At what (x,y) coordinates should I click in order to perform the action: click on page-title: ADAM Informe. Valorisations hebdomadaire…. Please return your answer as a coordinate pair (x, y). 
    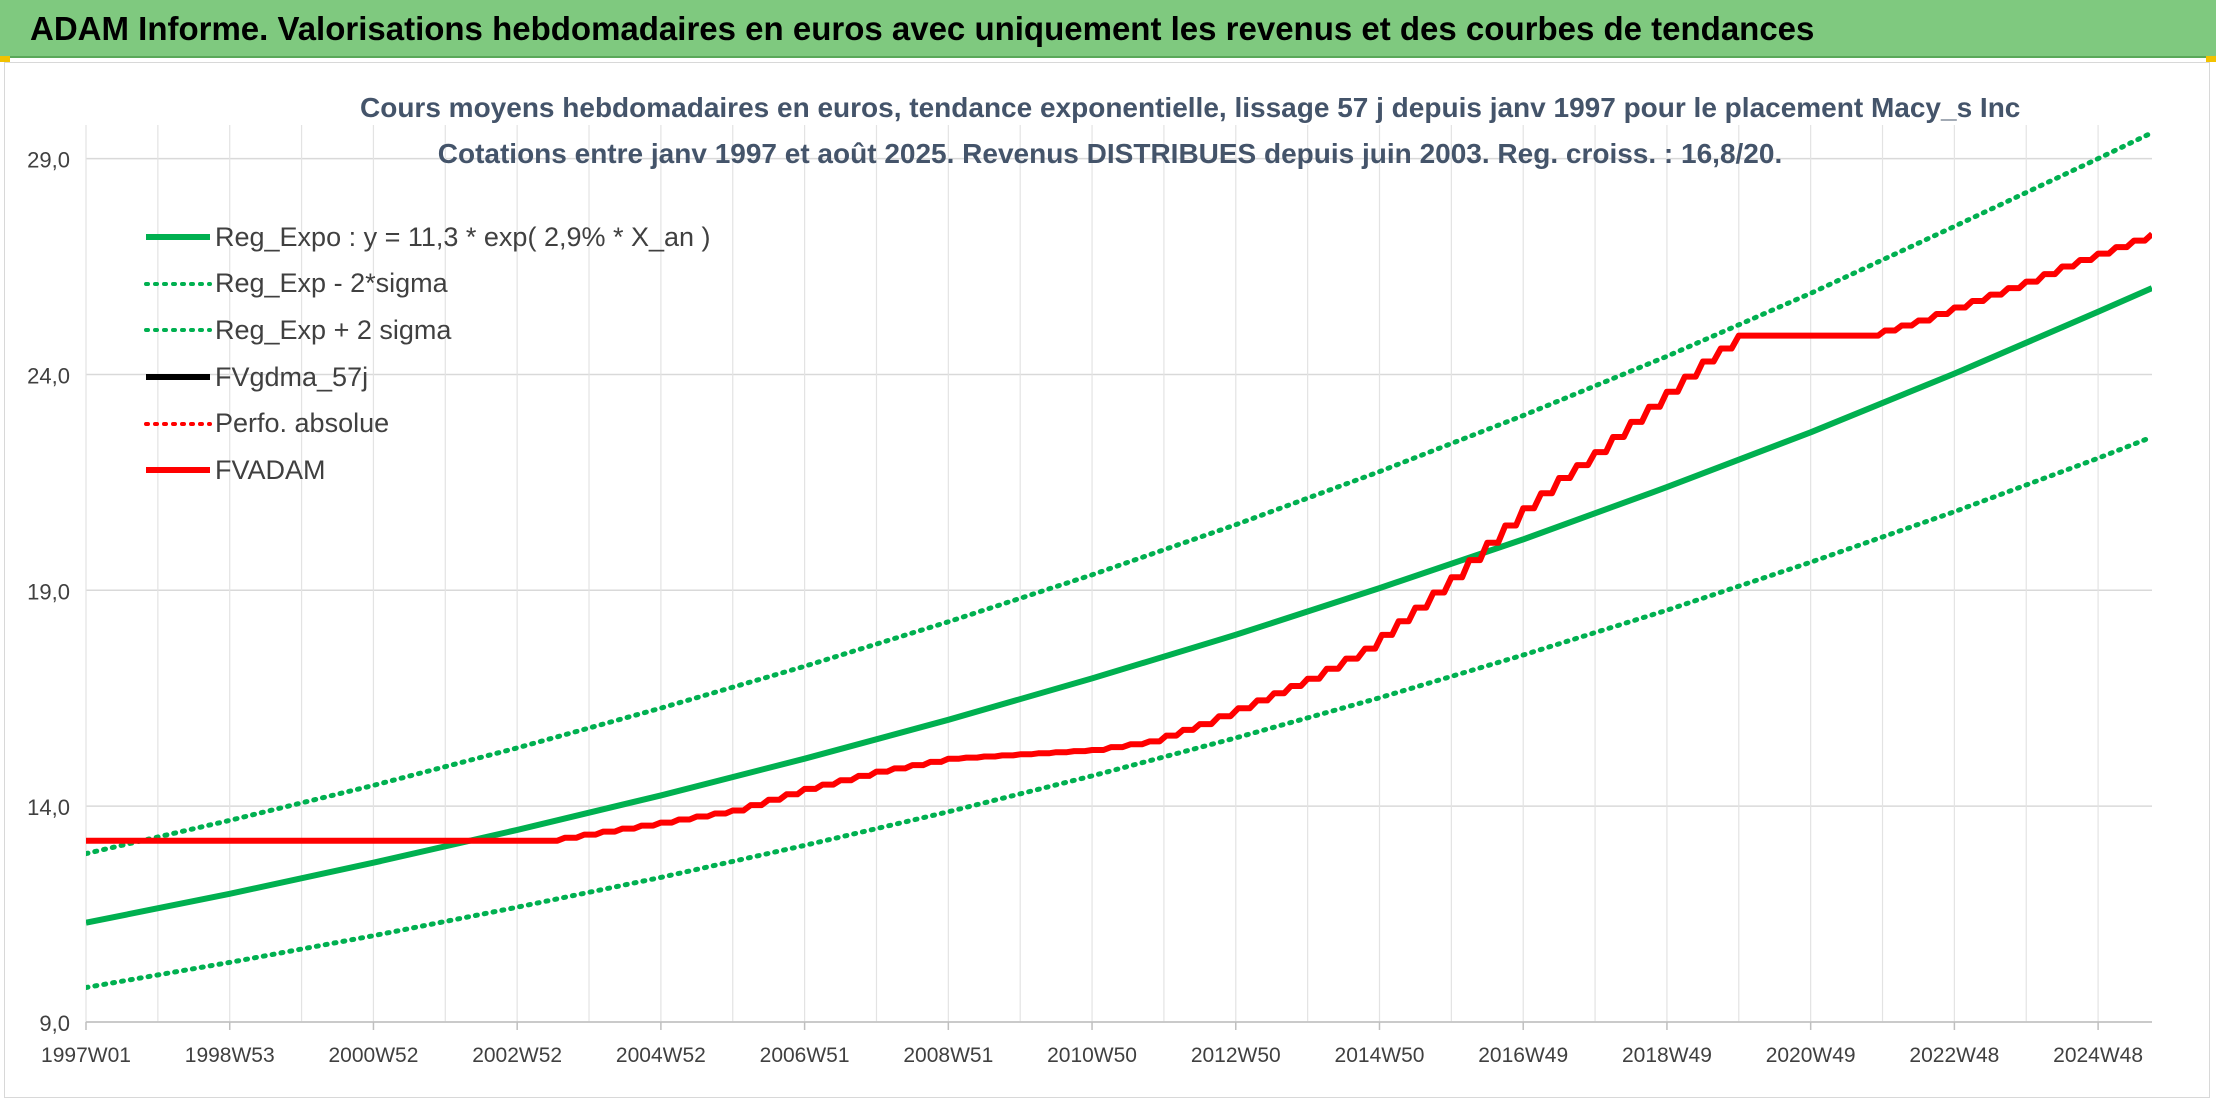
    Looking at the image, I should click on (1108, 29).